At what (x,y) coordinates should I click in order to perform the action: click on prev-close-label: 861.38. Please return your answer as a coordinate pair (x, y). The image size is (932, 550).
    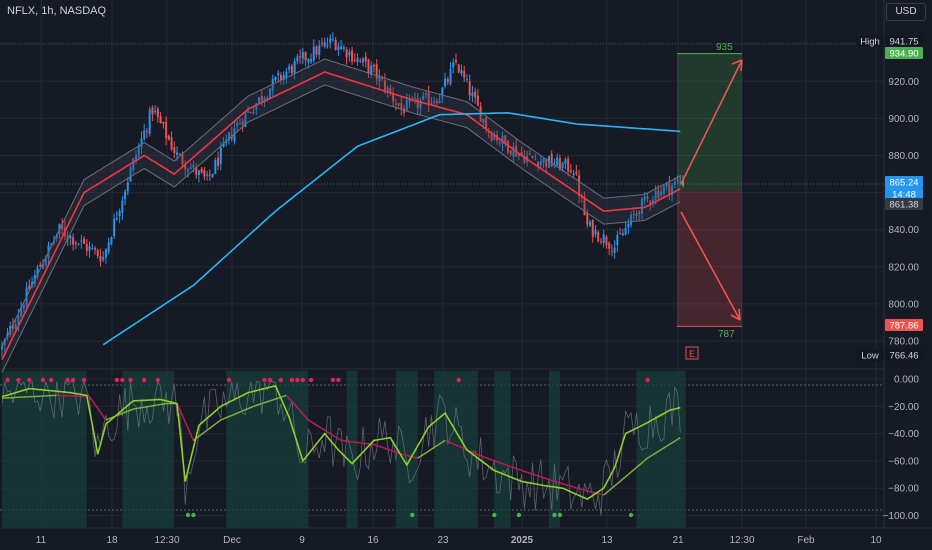
    Looking at the image, I should click on (903, 205).